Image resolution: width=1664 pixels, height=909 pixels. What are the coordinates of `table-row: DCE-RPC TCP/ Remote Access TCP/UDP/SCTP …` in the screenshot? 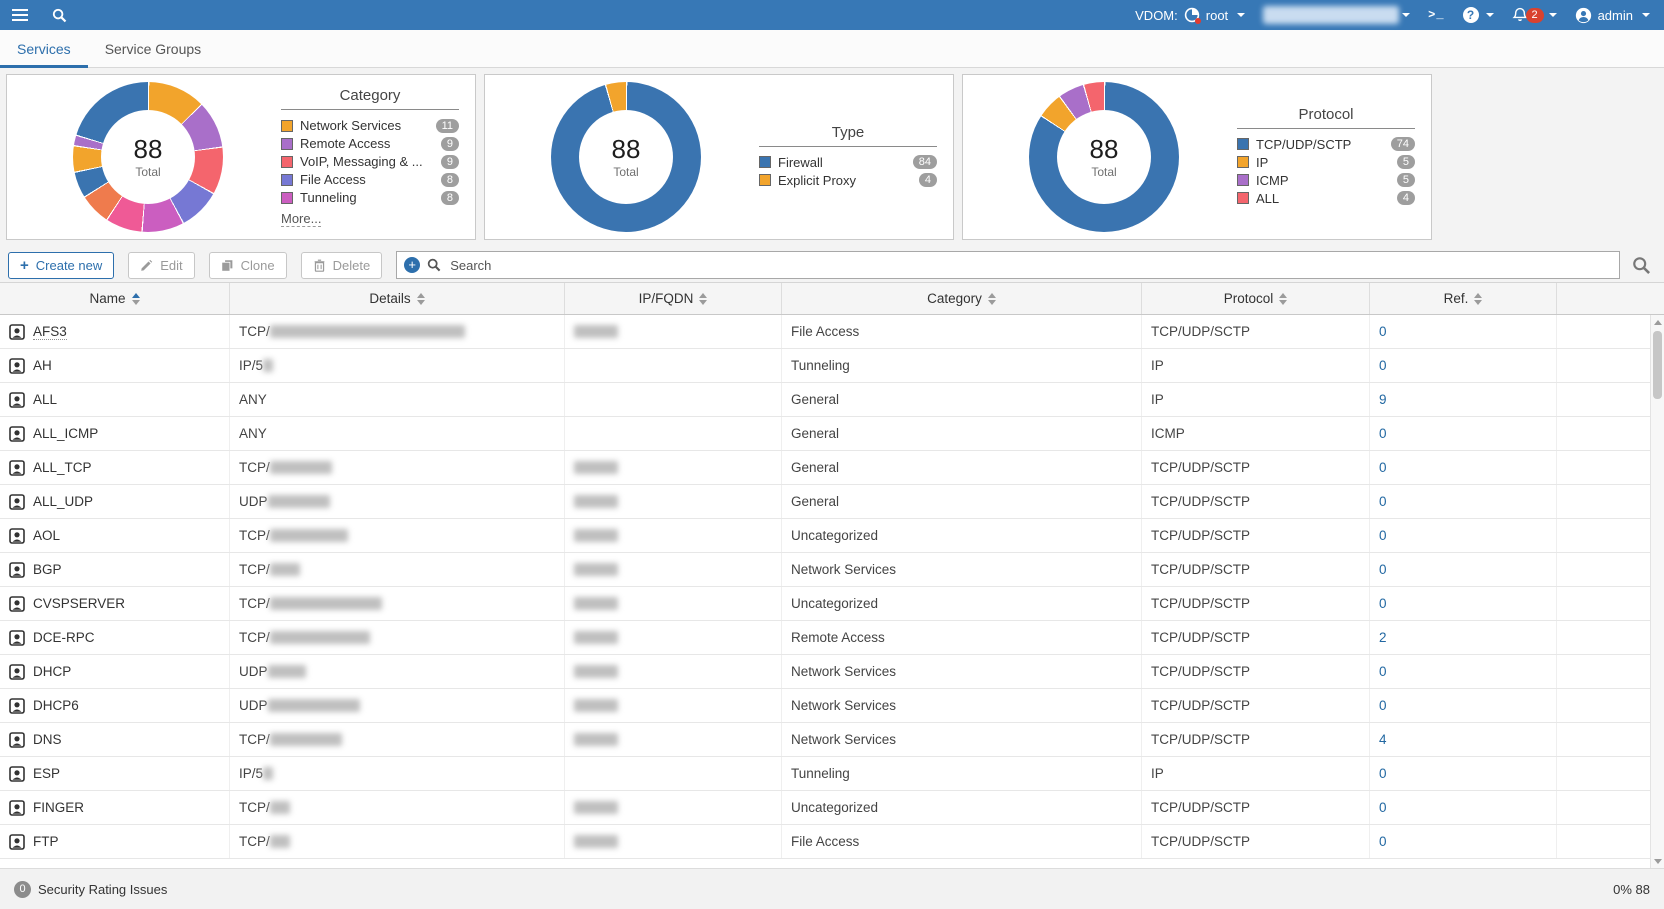 It's located at (832, 638).